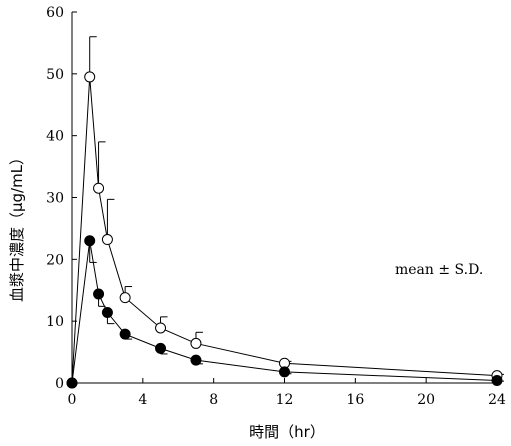 The width and height of the screenshot is (511, 446). I want to click on x-tick-label: 16, so click(355, 400).